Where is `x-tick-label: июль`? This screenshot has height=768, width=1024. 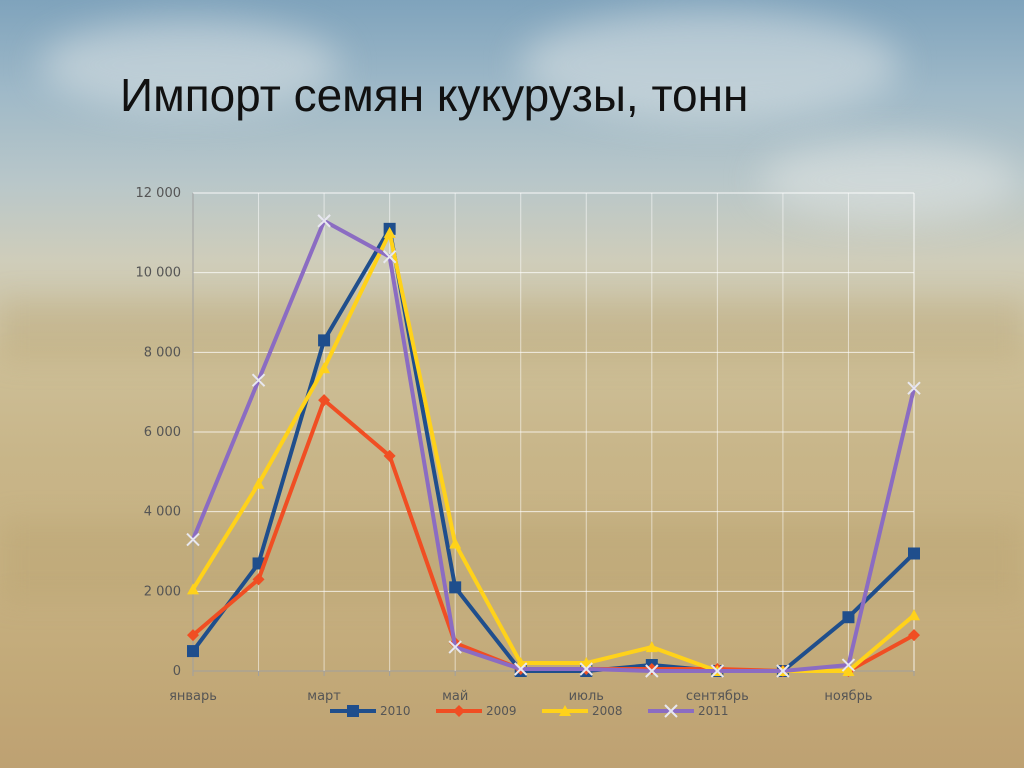 x-tick-label: июль is located at coordinates (586, 696).